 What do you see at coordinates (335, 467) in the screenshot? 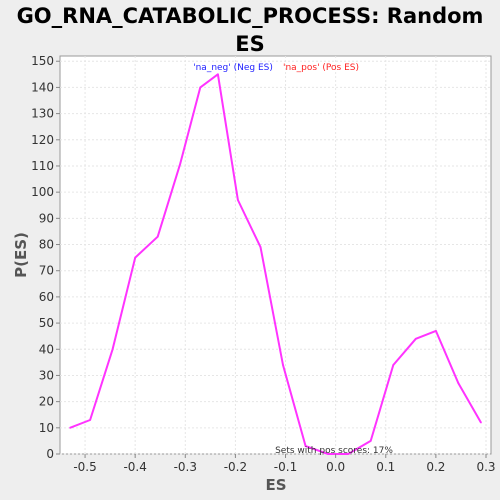
I see `x-tick-label: 0.0` at bounding box center [335, 467].